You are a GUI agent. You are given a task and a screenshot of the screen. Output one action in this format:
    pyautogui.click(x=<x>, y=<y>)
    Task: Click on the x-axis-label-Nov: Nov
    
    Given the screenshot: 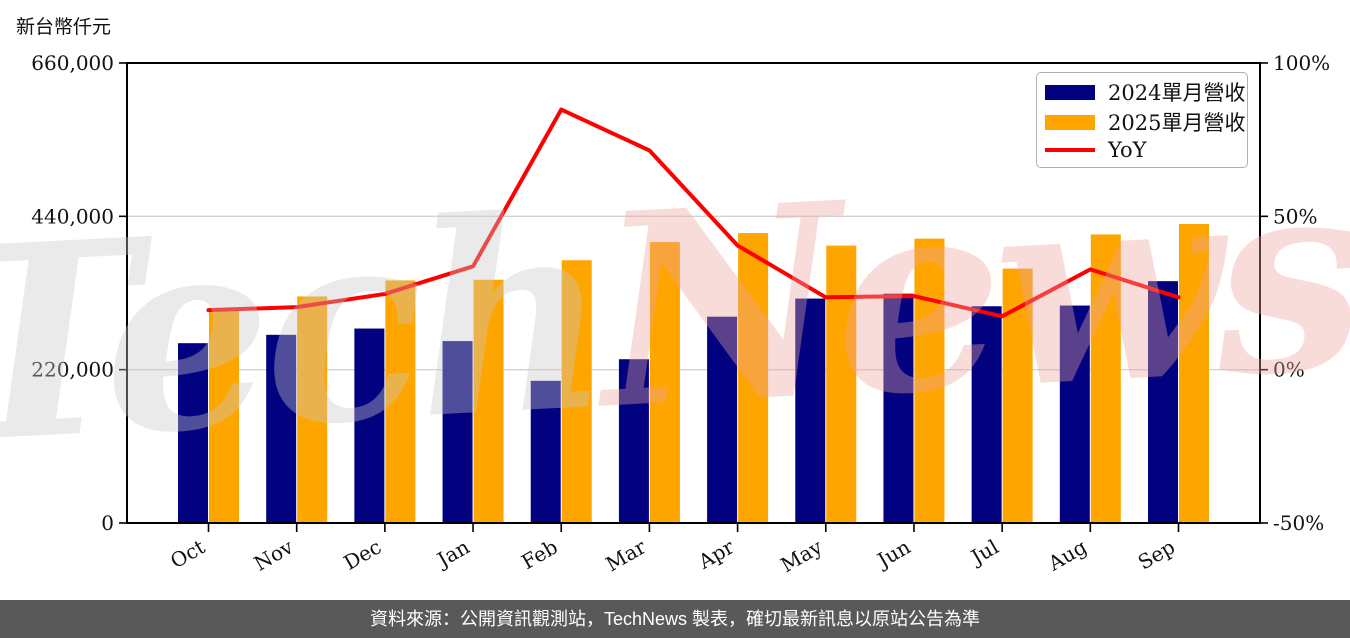 What is the action you would take?
    pyautogui.click(x=274, y=555)
    